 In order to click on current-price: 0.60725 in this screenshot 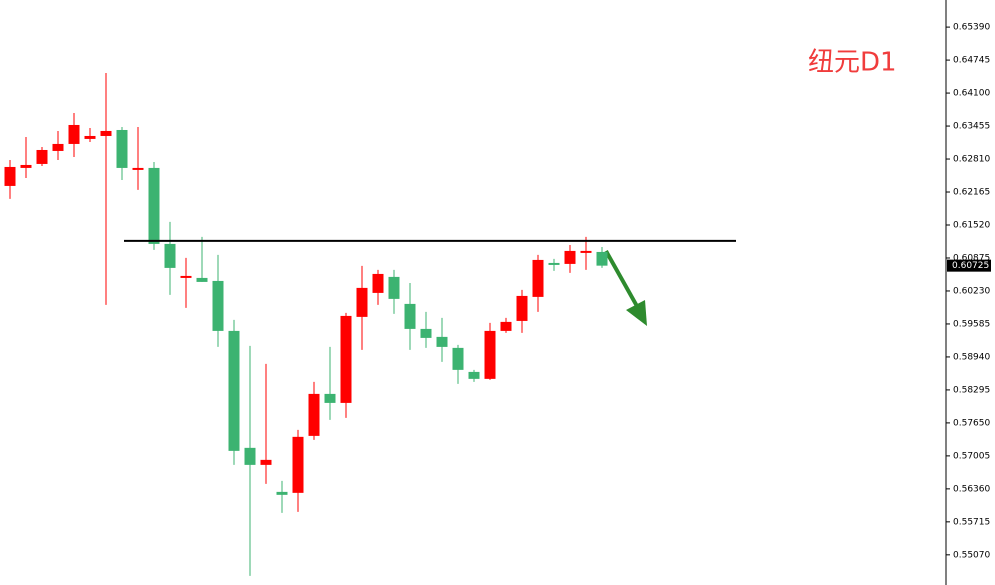, I will do `click(970, 266)`.